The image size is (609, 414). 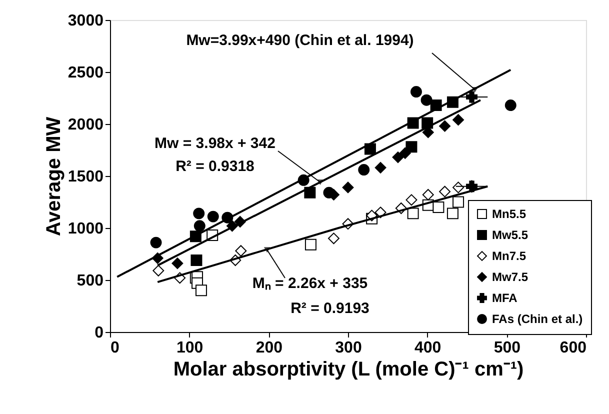 What do you see at coordinates (190, 348) in the screenshot?
I see `x-tick-label: 100` at bounding box center [190, 348].